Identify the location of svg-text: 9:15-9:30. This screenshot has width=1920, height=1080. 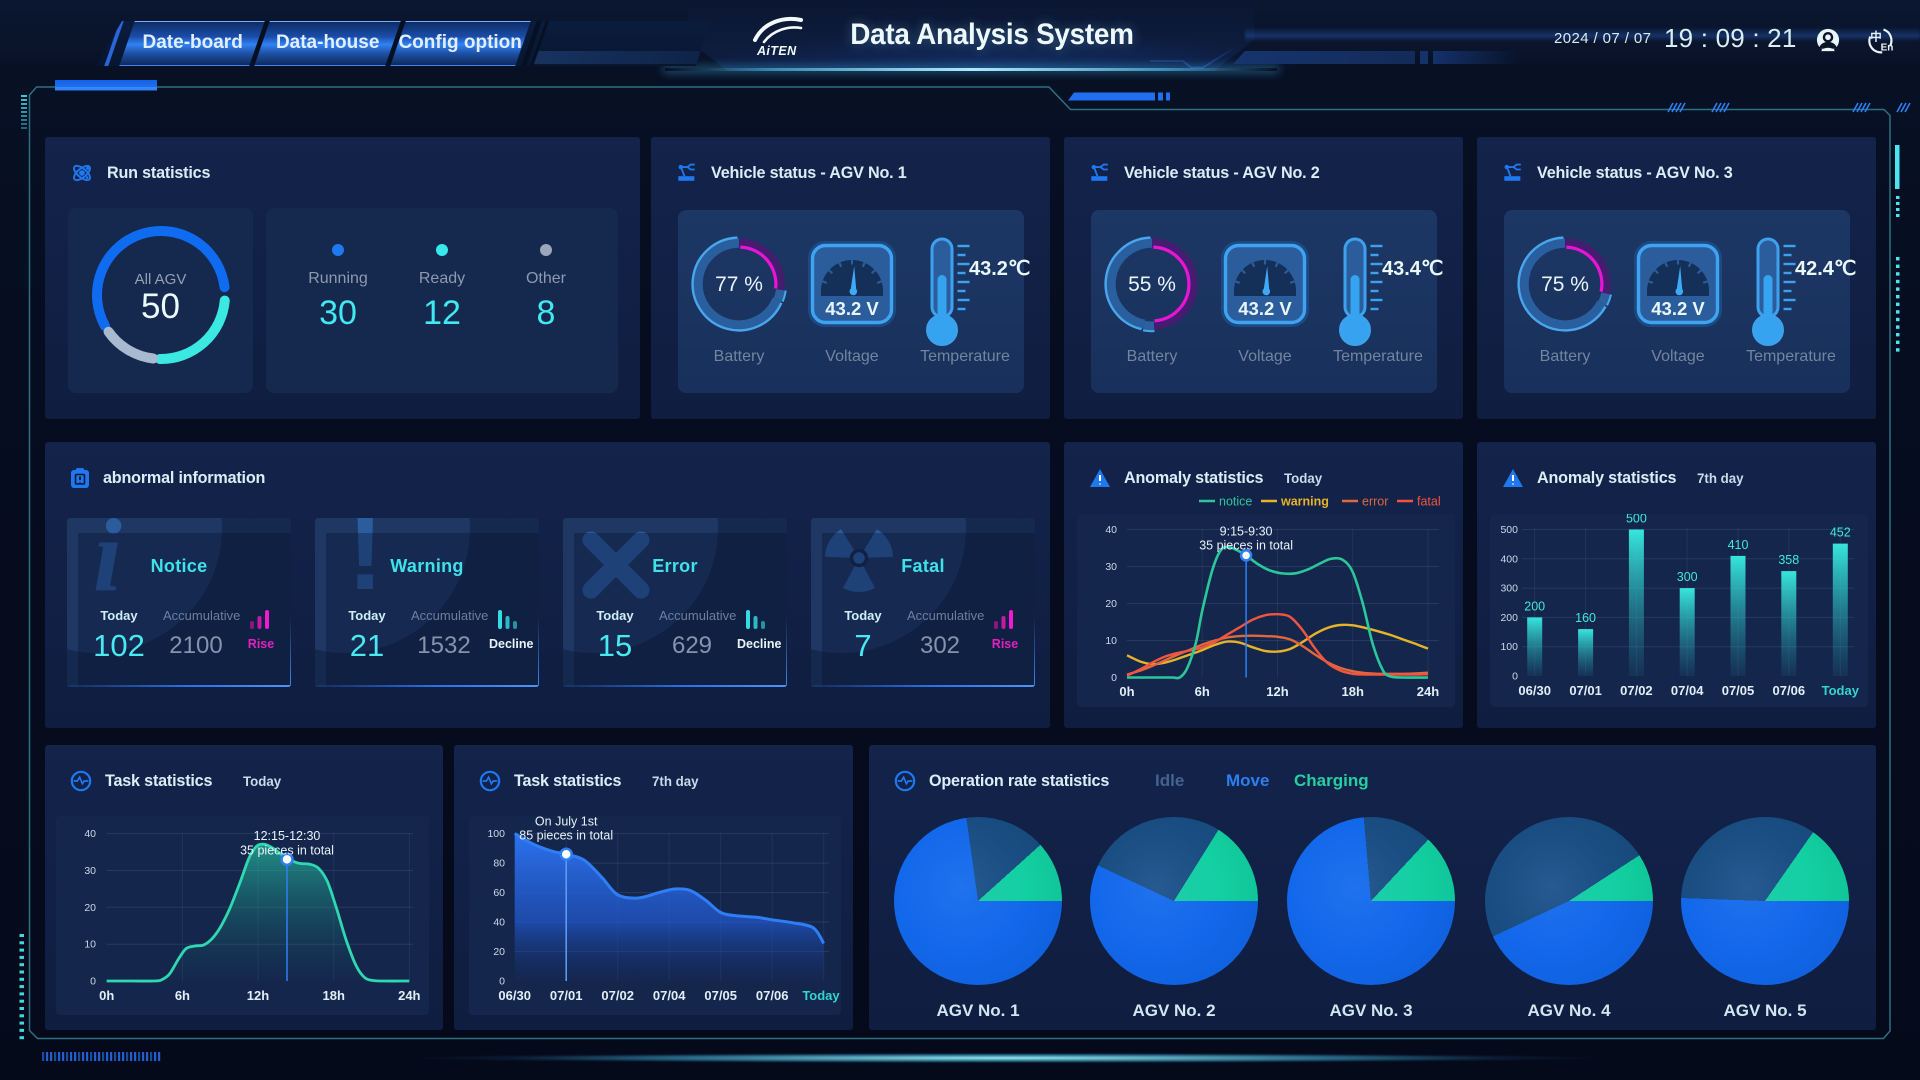
(1246, 532).